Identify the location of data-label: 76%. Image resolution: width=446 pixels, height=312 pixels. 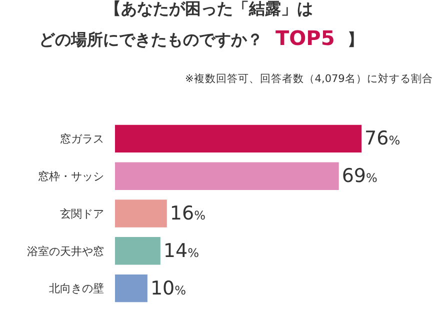
(382, 139).